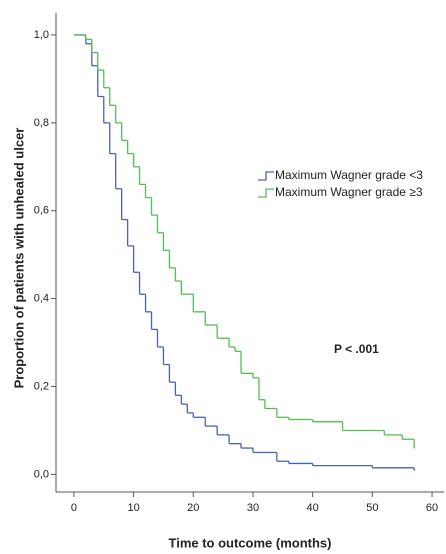  What do you see at coordinates (349, 175) in the screenshot?
I see `legend-label: Maximum Wagner grade <3` at bounding box center [349, 175].